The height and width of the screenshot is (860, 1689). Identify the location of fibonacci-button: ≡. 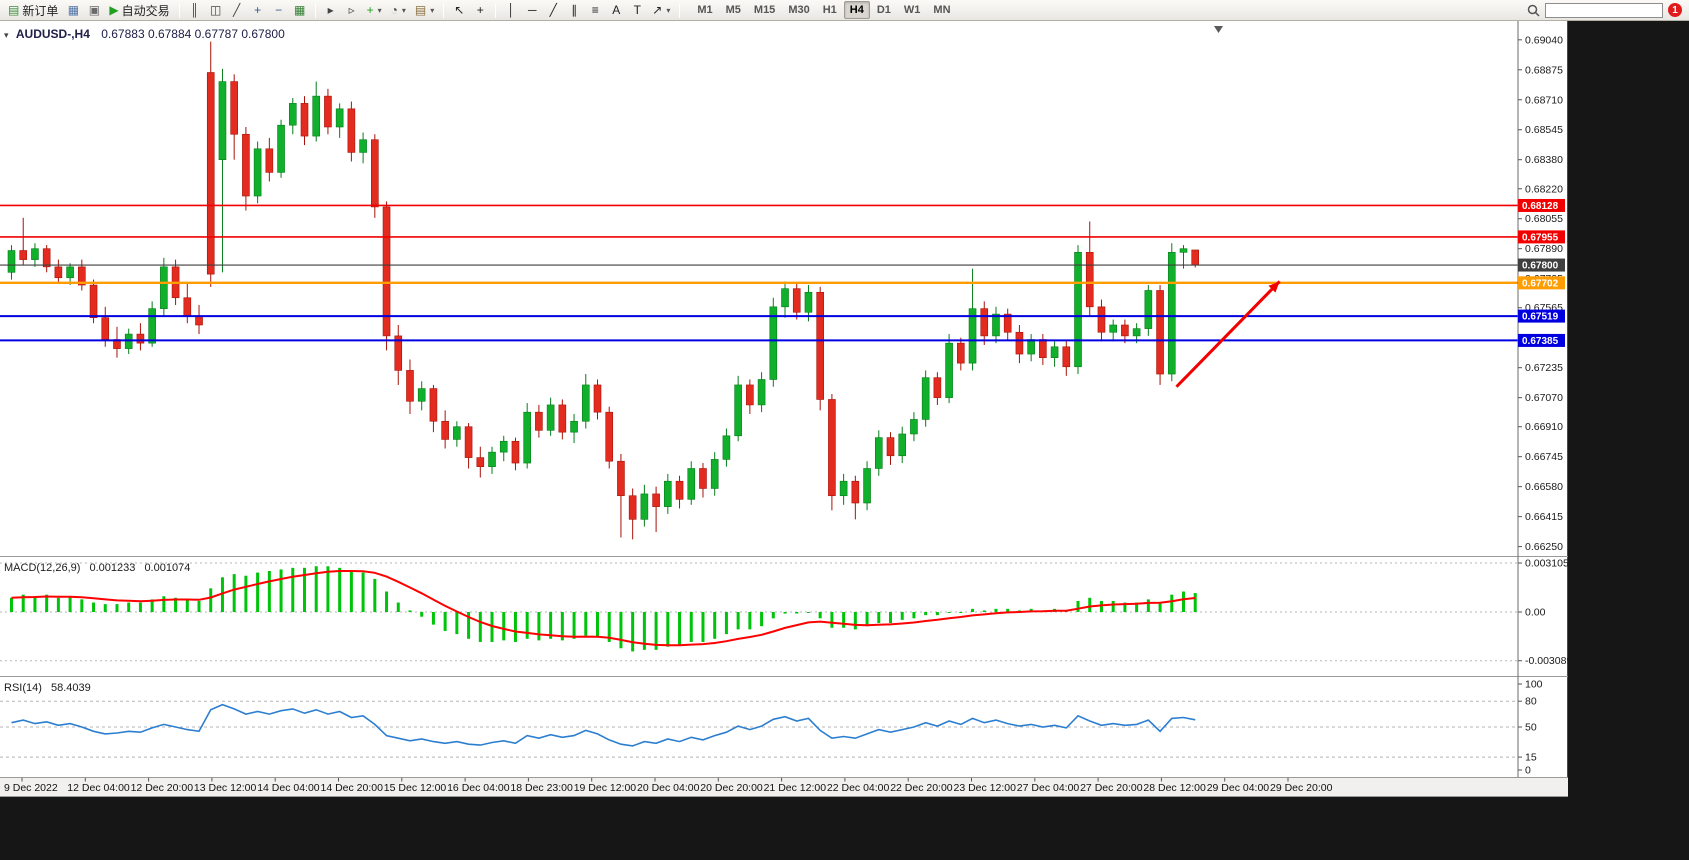
(595, 10).